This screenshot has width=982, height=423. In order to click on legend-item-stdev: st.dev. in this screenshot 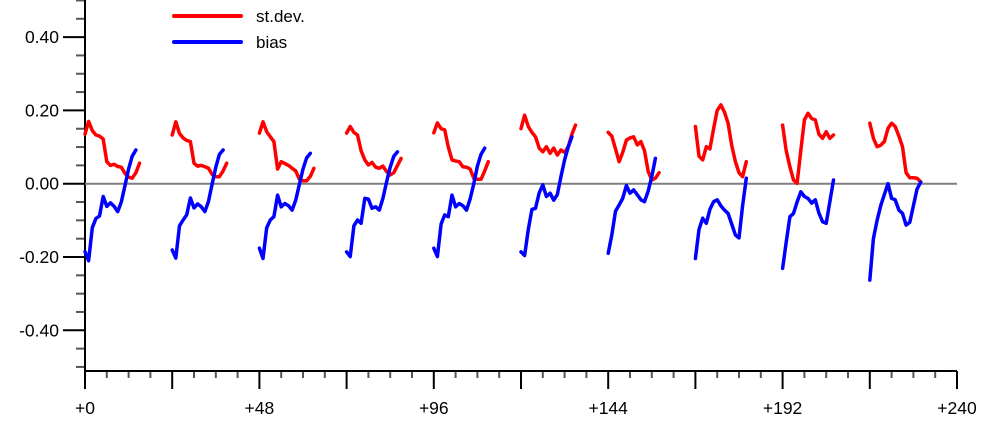, I will do `click(238, 16)`.